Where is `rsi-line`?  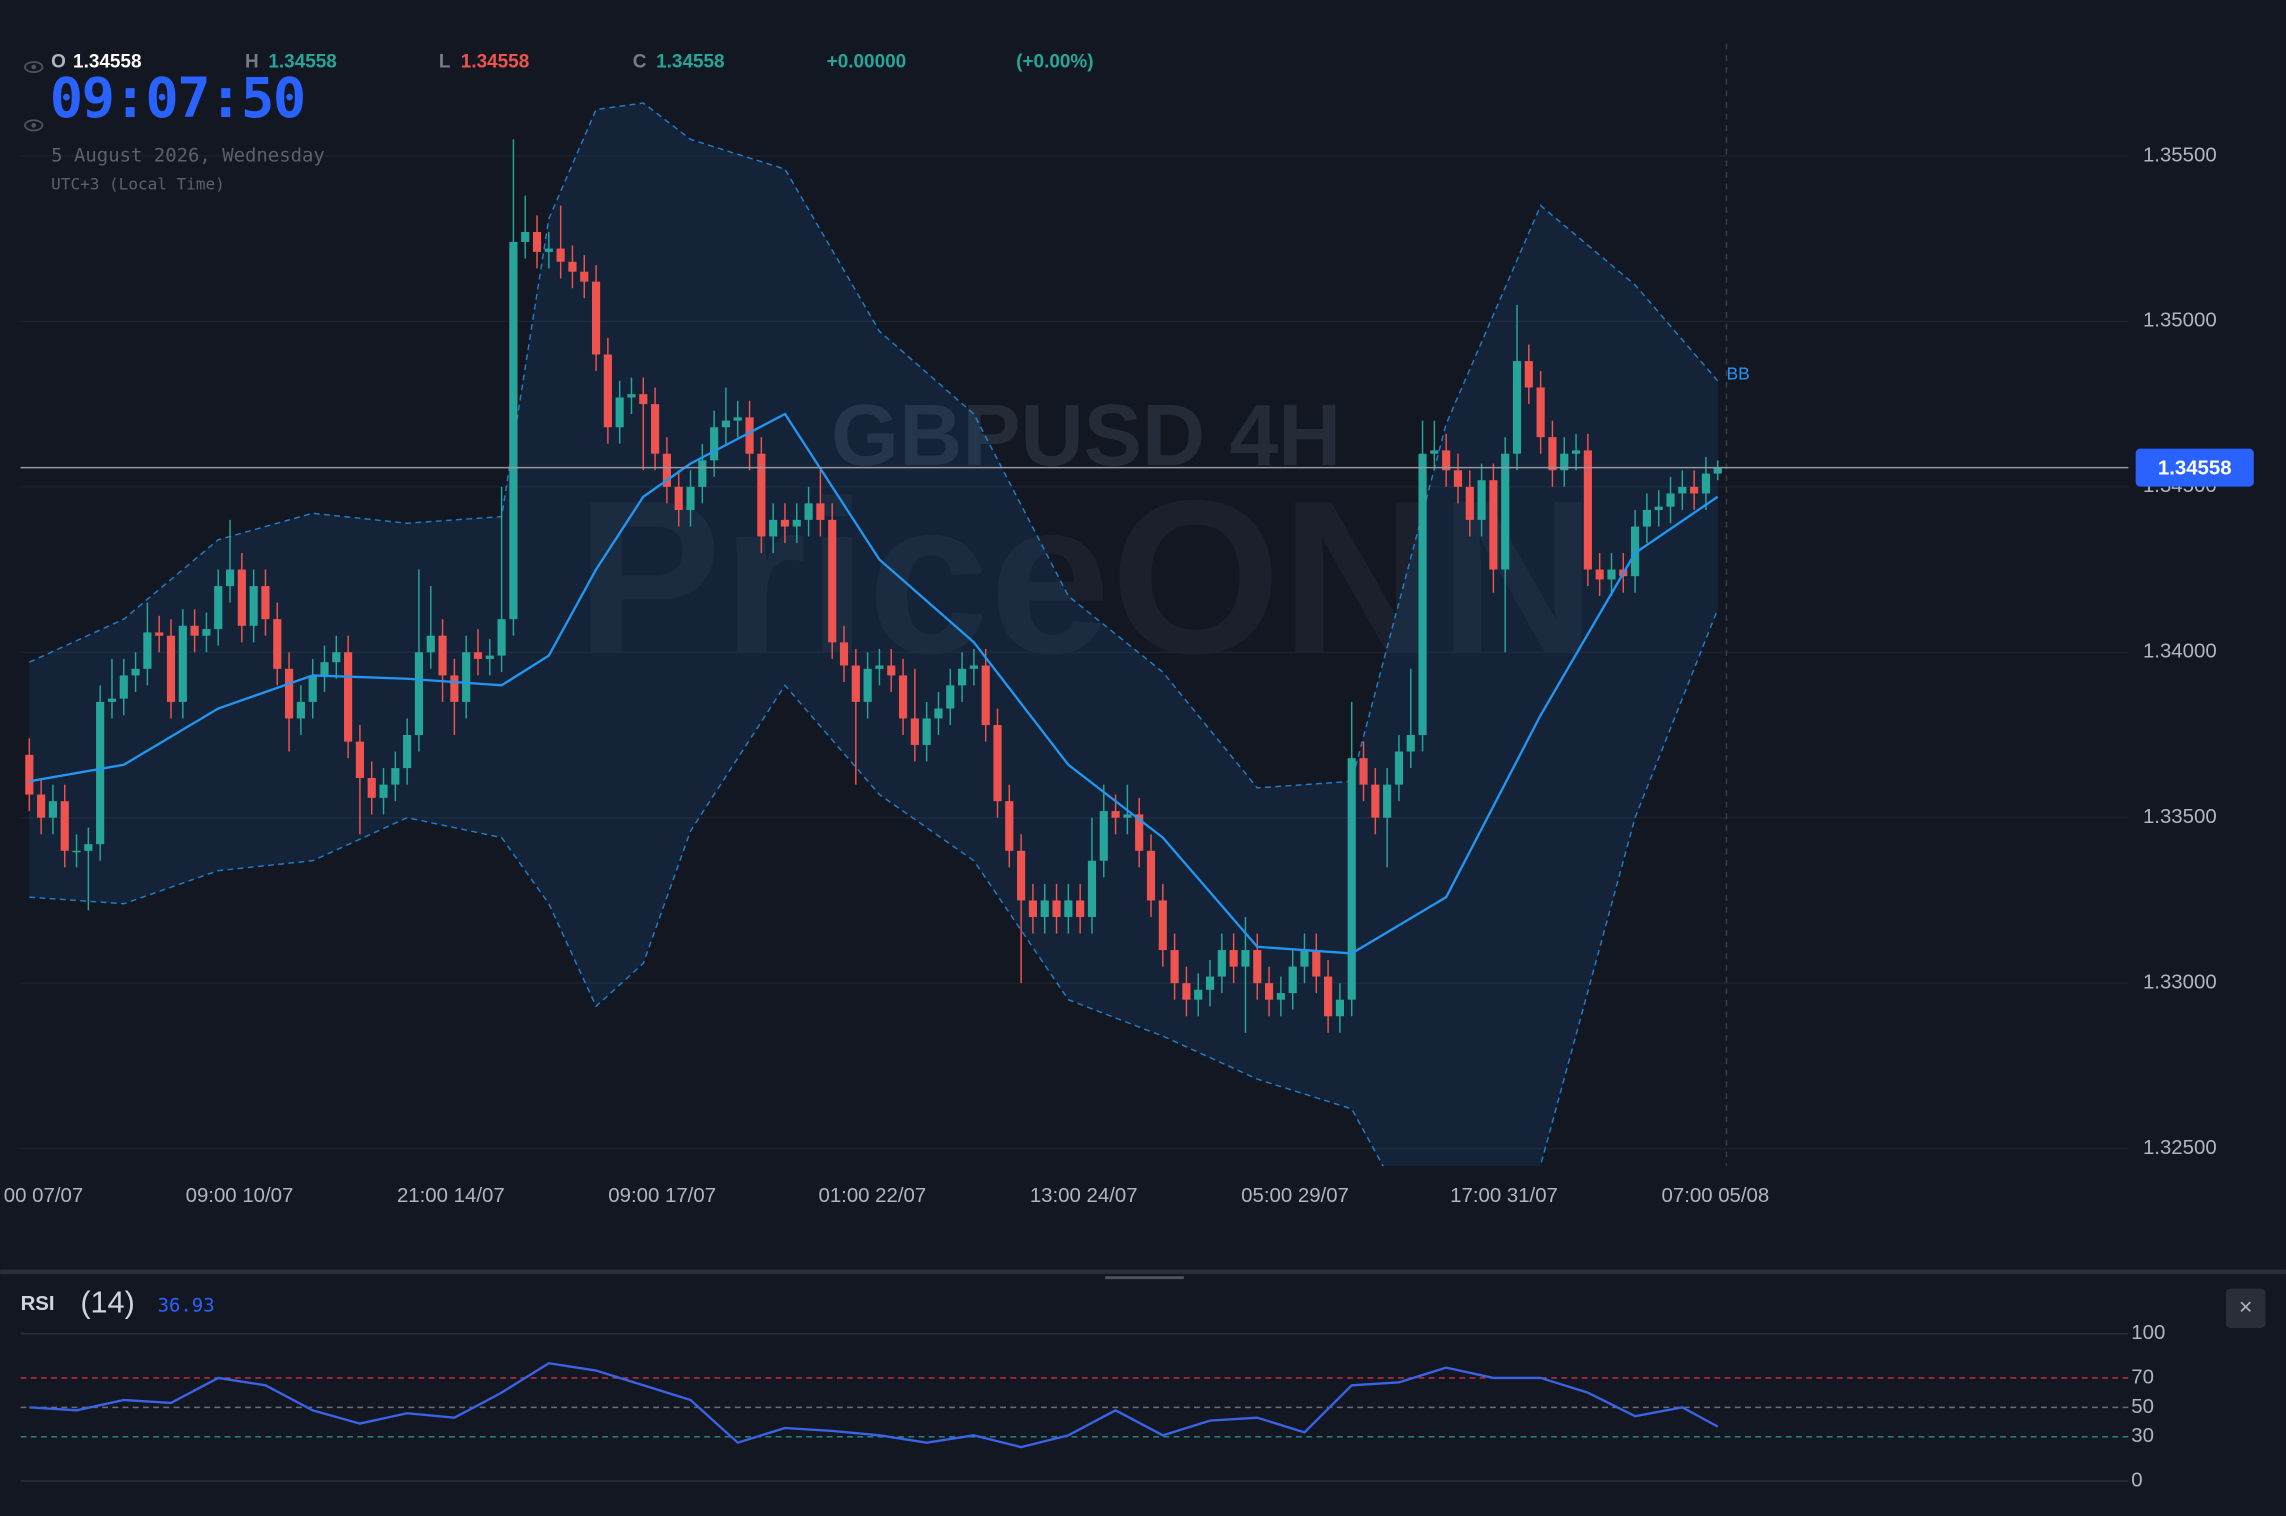
rsi-line is located at coordinates (874, 1405).